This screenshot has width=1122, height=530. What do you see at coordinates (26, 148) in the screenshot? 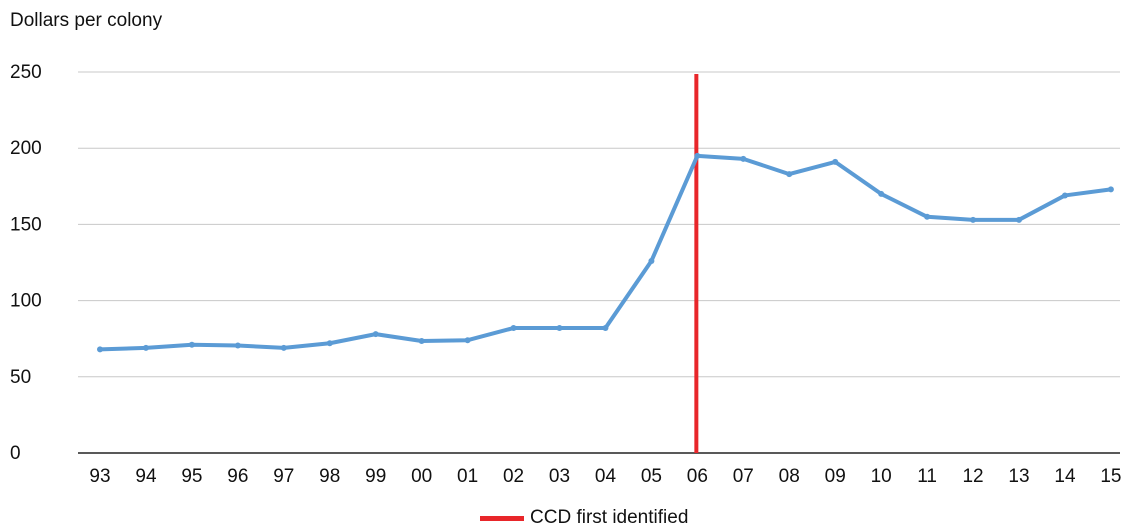
I see `y-tick-label: 200` at bounding box center [26, 148].